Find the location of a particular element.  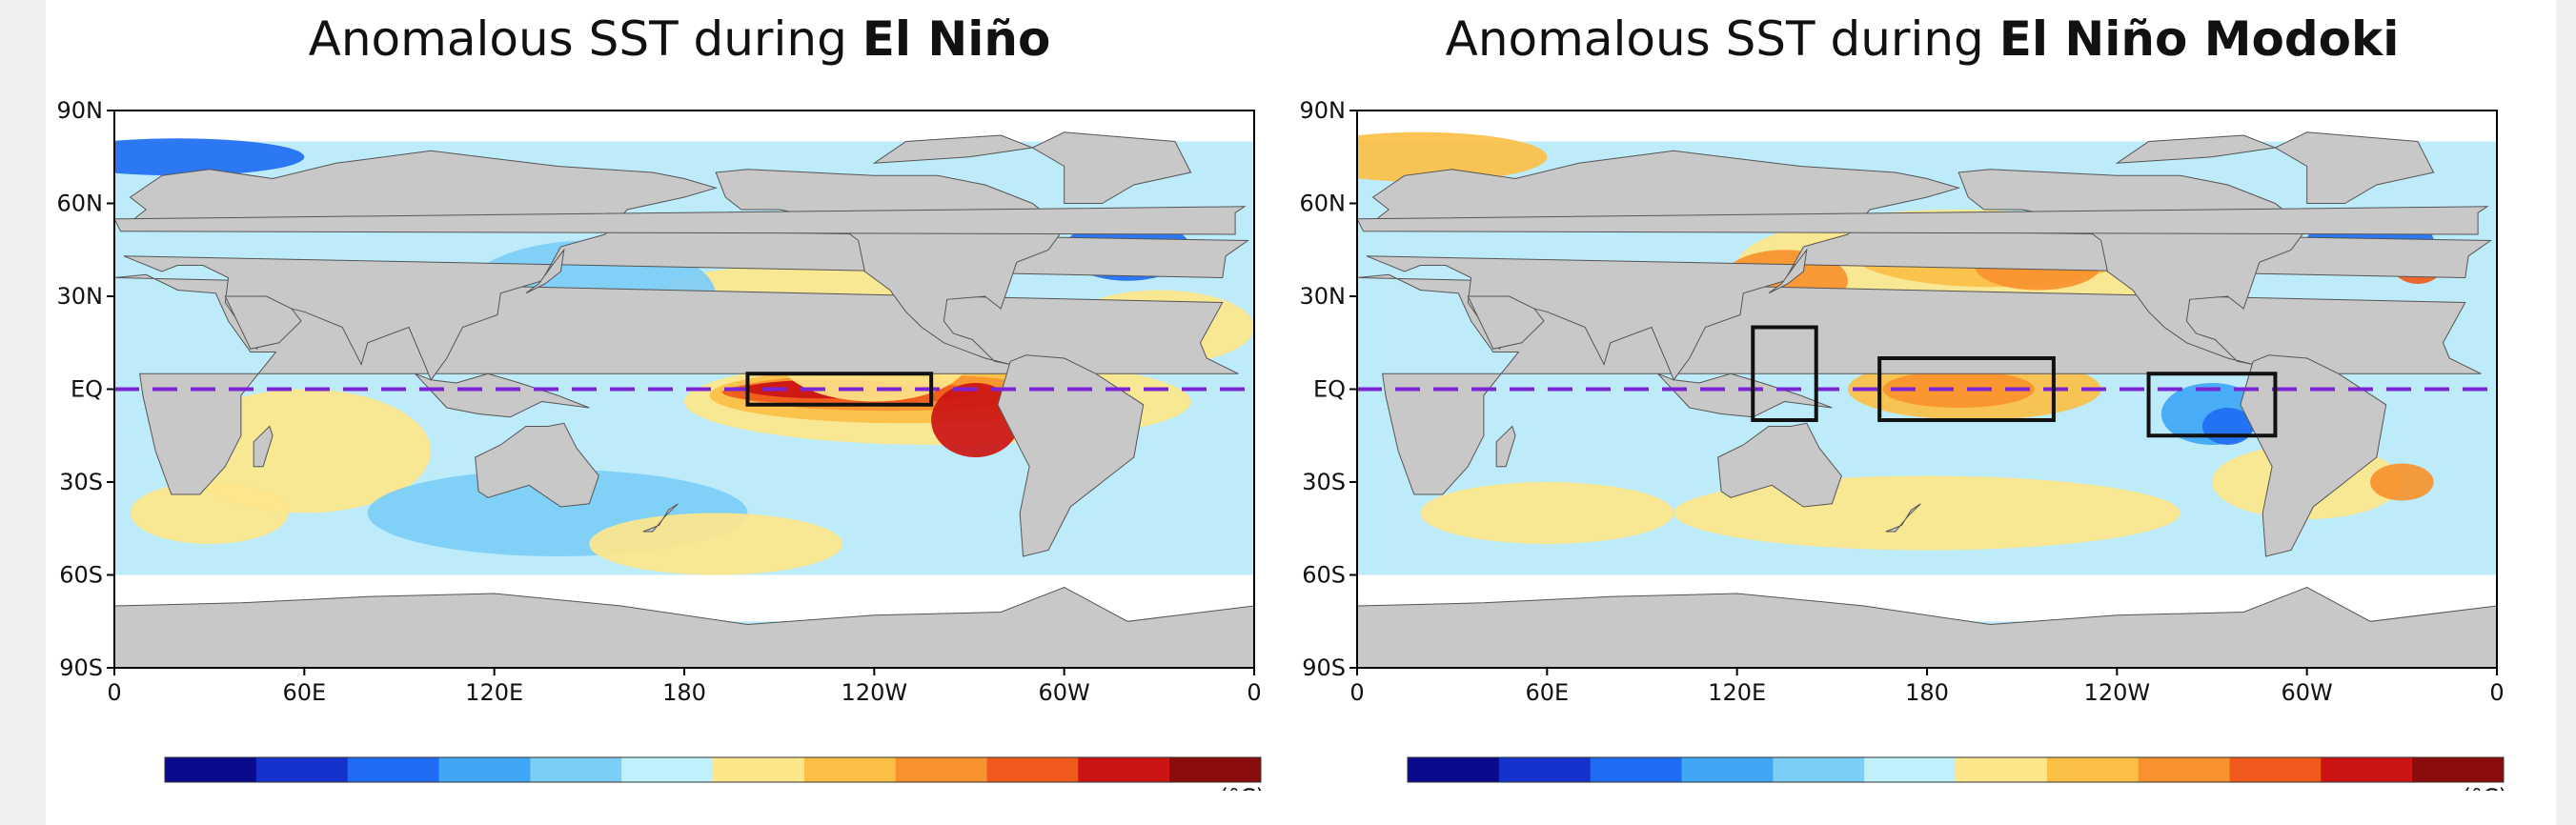

x-tick-label: 60W is located at coordinates (1064, 692).